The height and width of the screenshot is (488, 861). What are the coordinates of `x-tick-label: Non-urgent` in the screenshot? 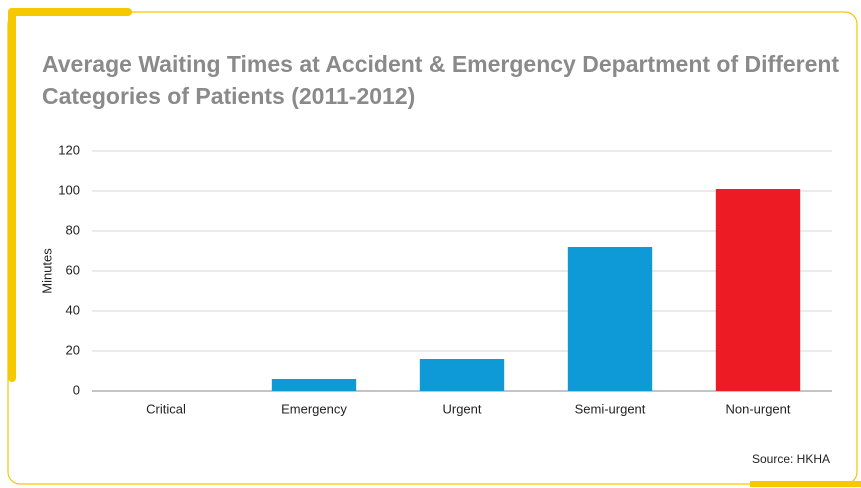 It's located at (757, 408).